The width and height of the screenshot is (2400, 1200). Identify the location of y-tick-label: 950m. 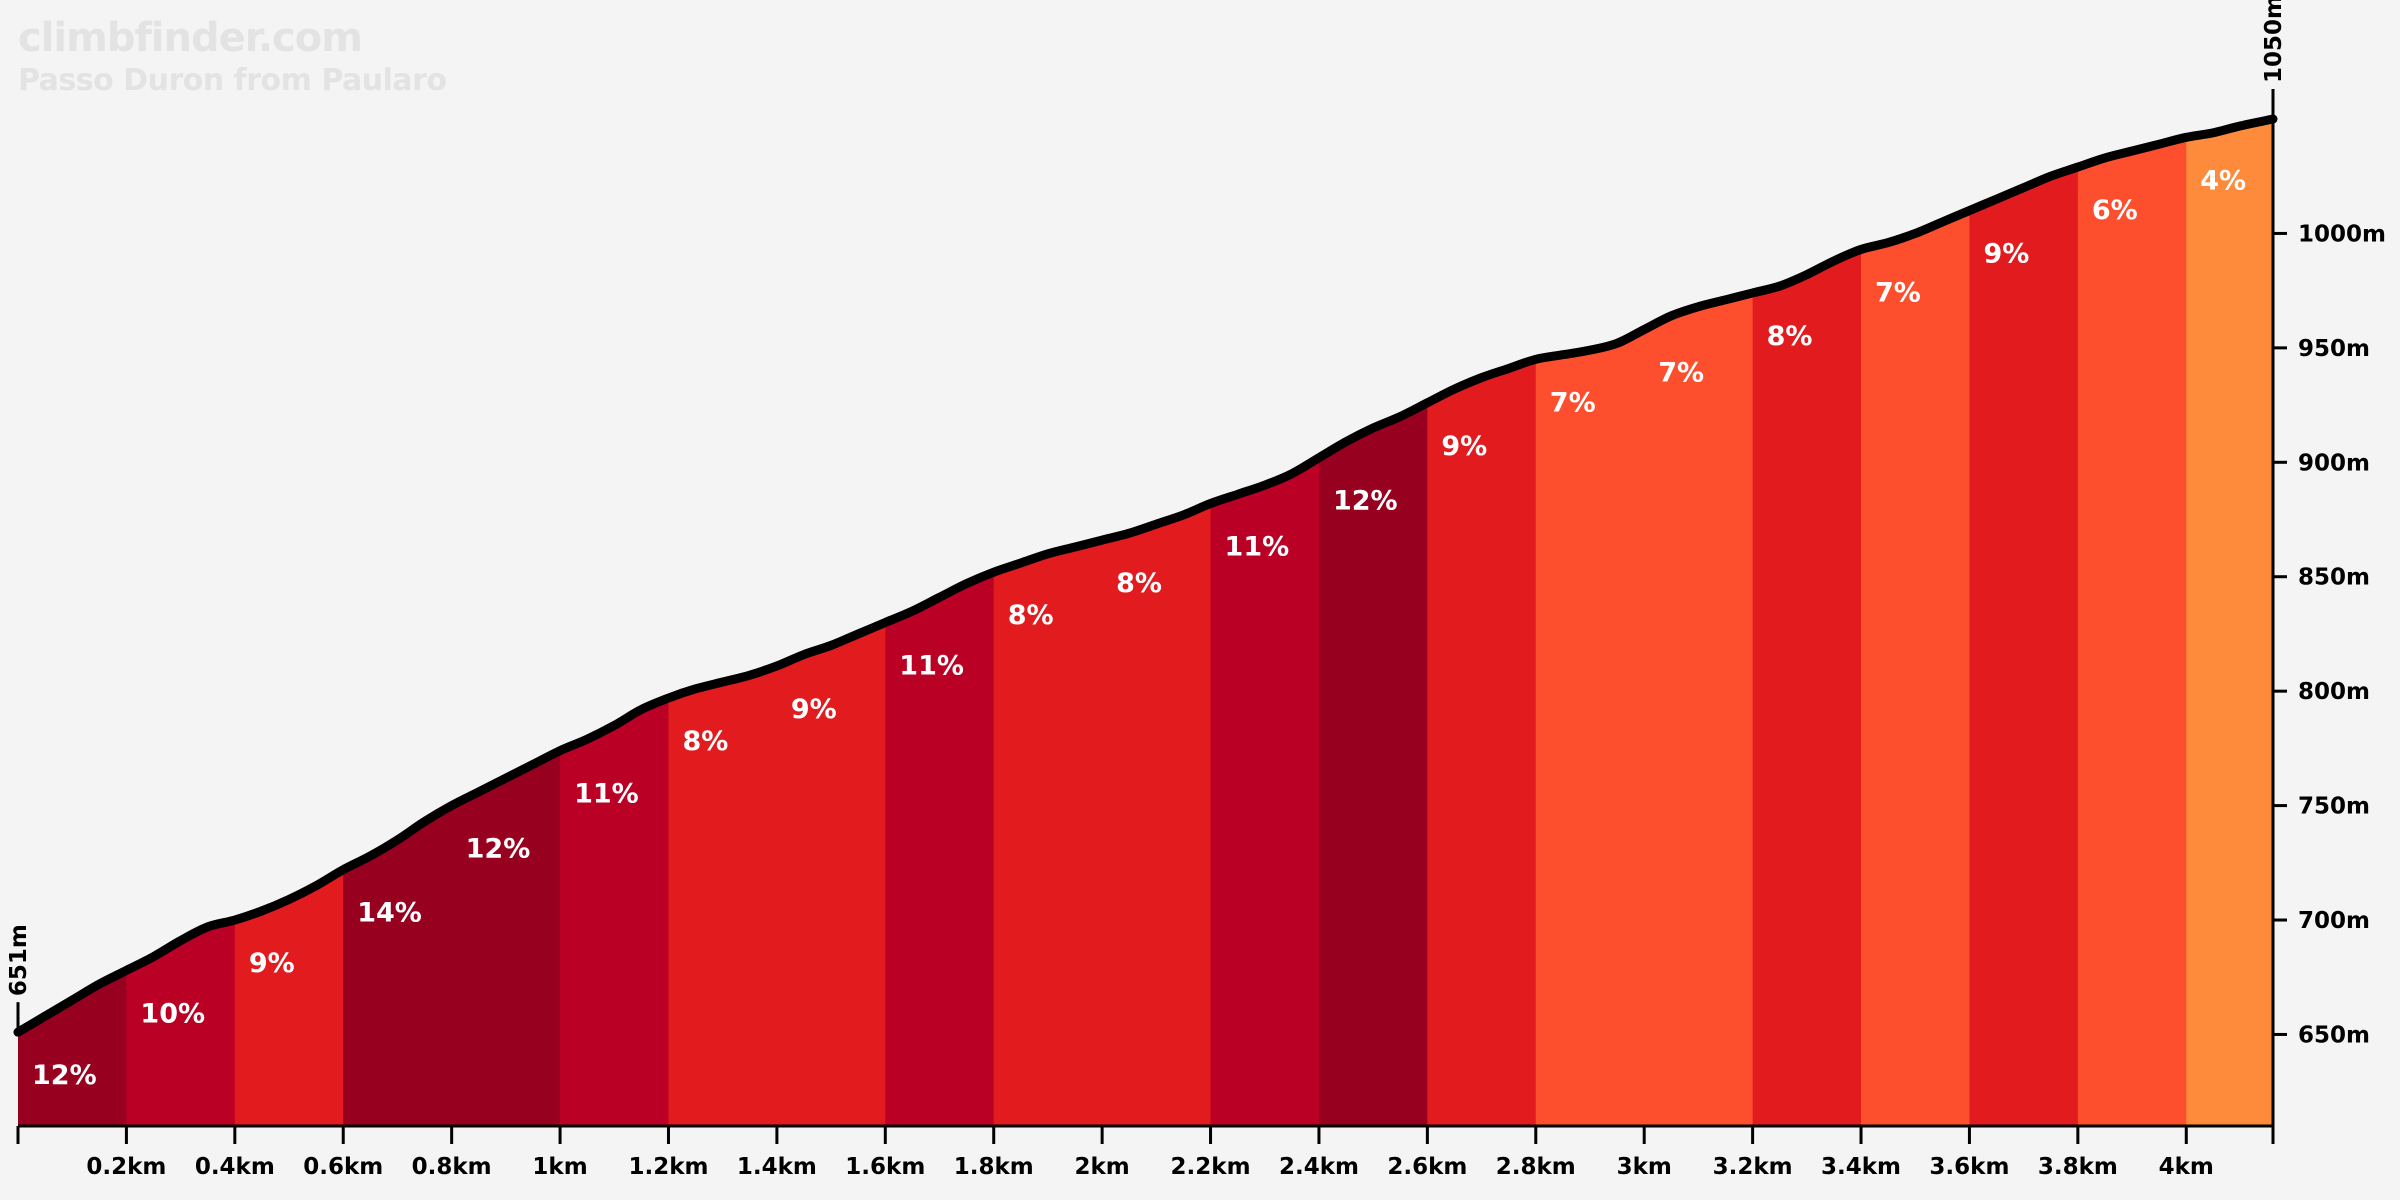
(2334, 349).